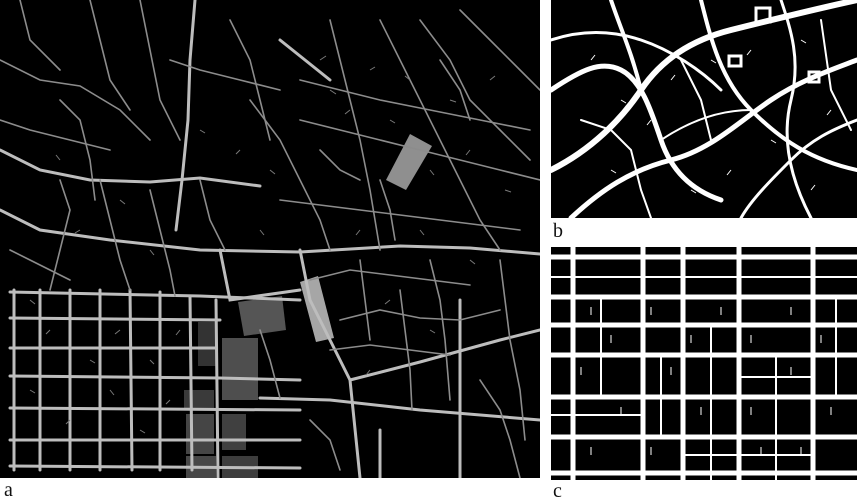  What do you see at coordinates (8, 490) in the screenshot?
I see `panel-label-a: a` at bounding box center [8, 490].